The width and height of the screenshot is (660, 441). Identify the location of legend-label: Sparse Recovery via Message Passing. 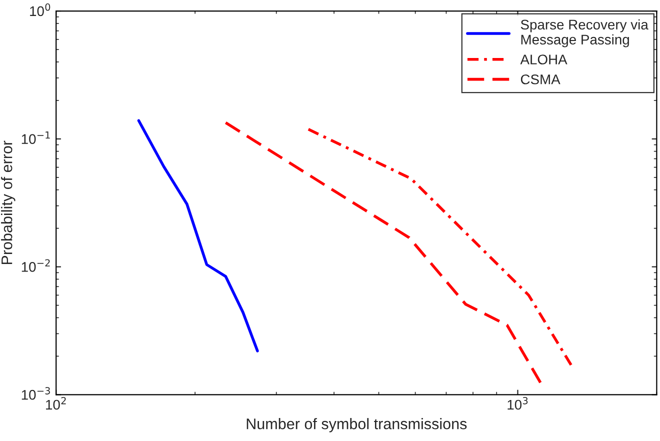
(584, 33).